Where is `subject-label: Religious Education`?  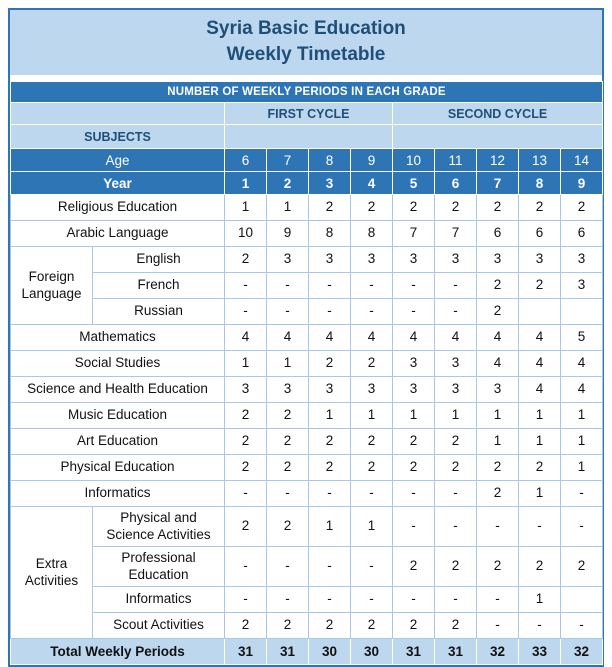
subject-label: Religious Education is located at coordinates (117, 208).